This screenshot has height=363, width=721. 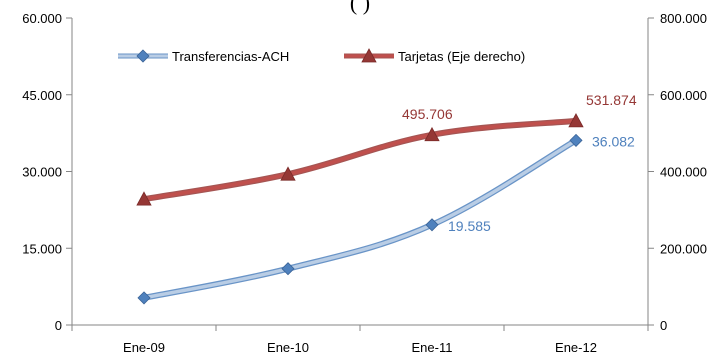 What do you see at coordinates (58, 325) in the screenshot?
I see `y-left-tick-label: 0` at bounding box center [58, 325].